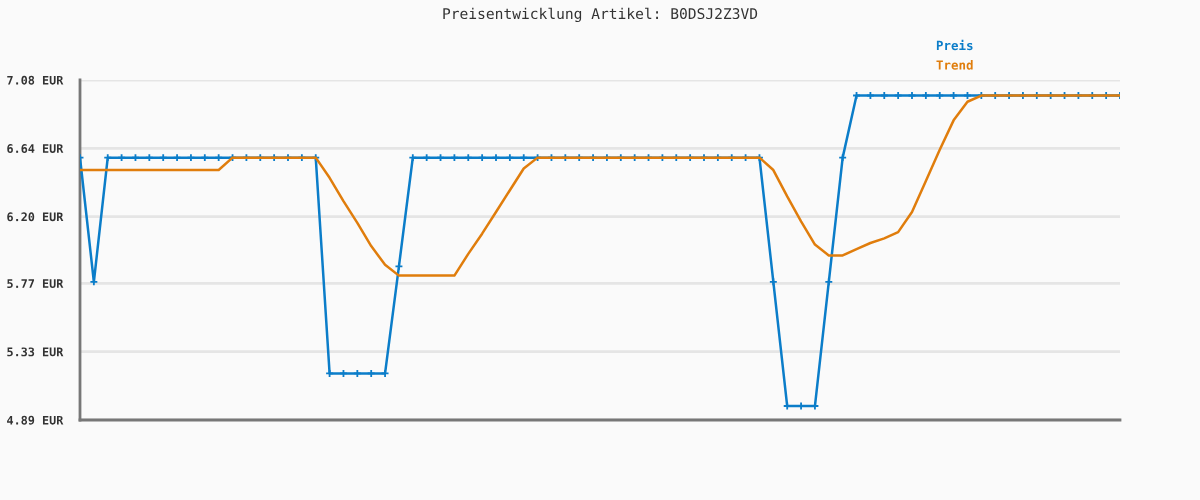 The height and width of the screenshot is (500, 1200). Describe the element at coordinates (35, 80) in the screenshot. I see `y-tick-label: 7.08 EUR` at that location.